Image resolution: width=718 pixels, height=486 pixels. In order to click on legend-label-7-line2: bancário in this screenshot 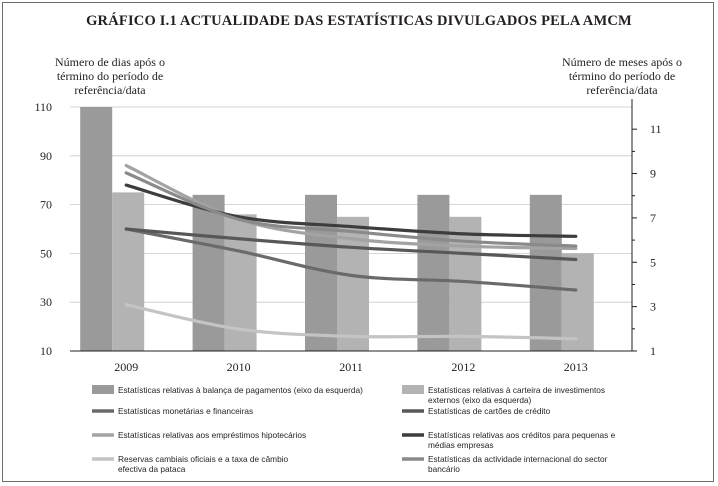, I will do `click(444, 469)`.